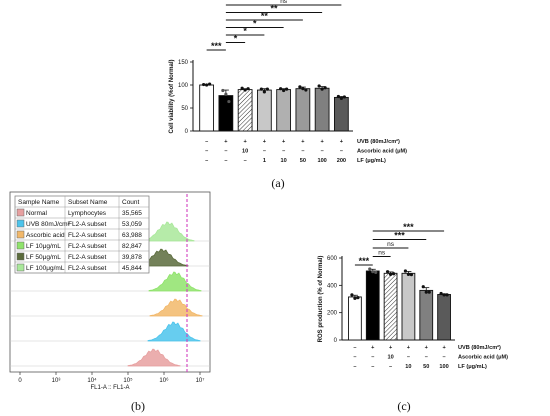  I want to click on table-header: Count, so click(131, 202).